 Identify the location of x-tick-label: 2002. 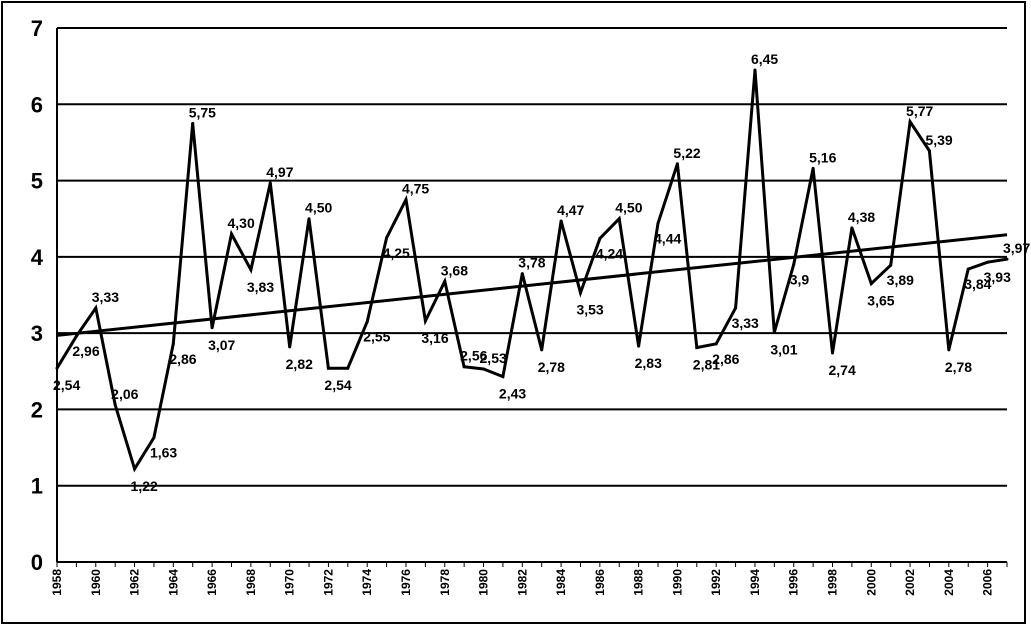
(910, 582).